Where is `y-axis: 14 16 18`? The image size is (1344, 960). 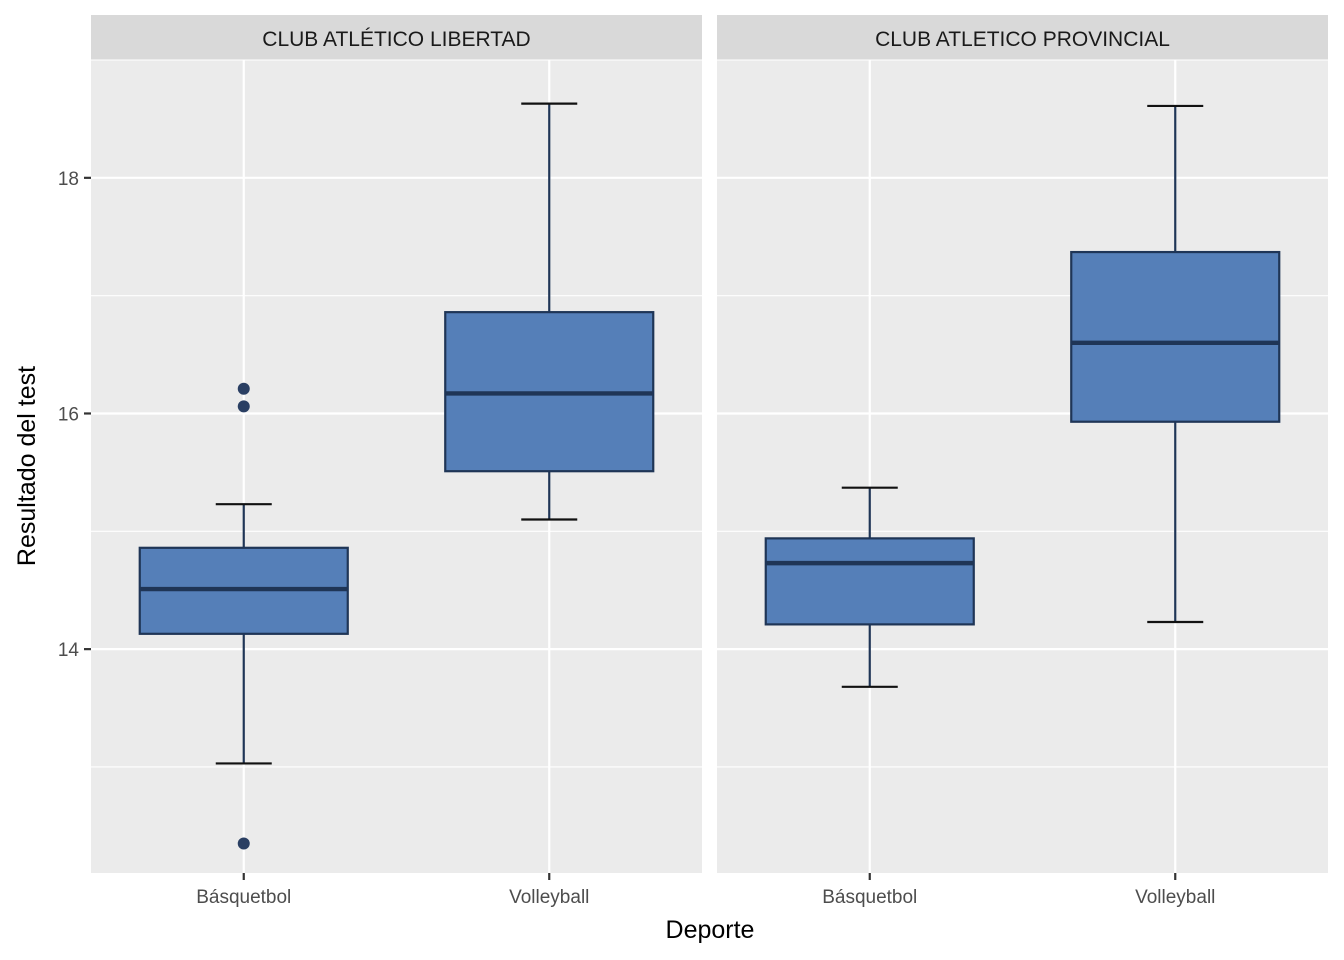 y-axis: 14 16 18 is located at coordinates (74, 415).